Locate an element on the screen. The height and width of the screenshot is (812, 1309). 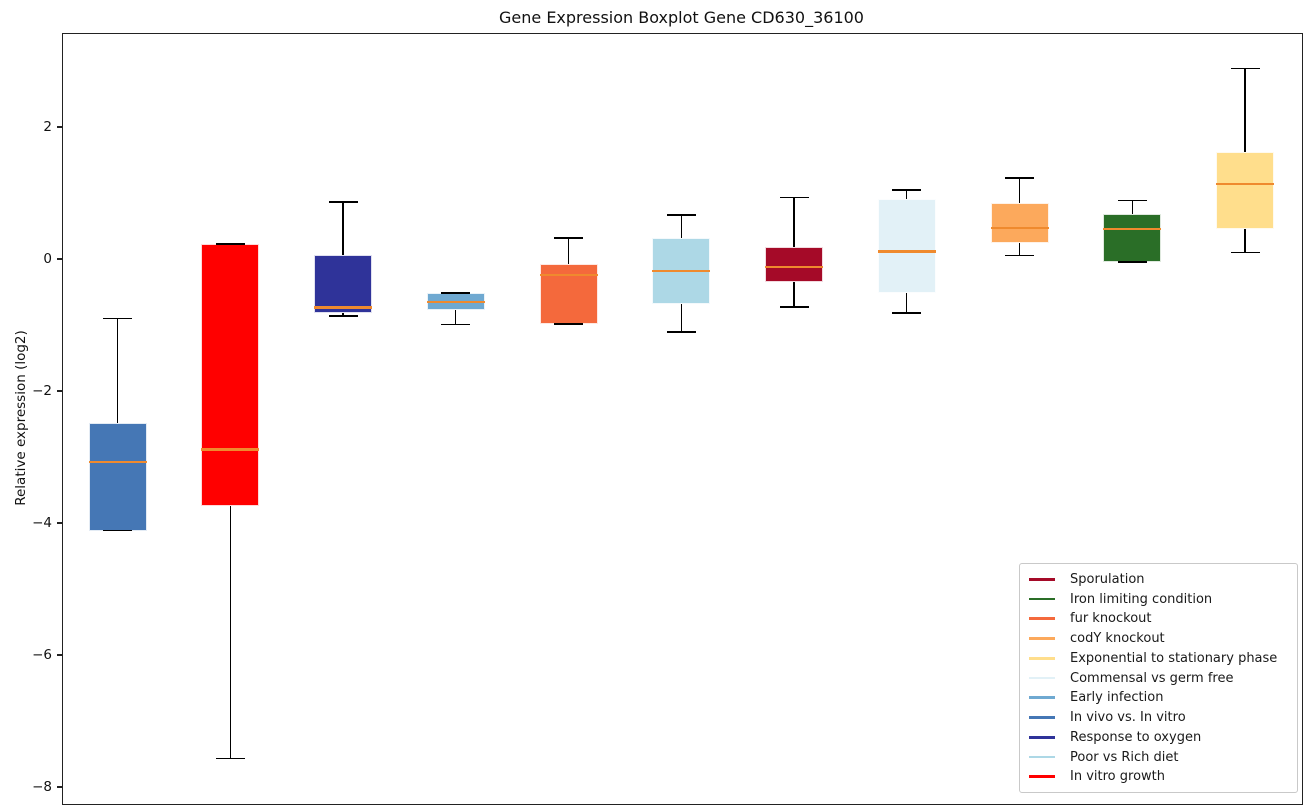
box-in-vitro-growth is located at coordinates (230, 375).